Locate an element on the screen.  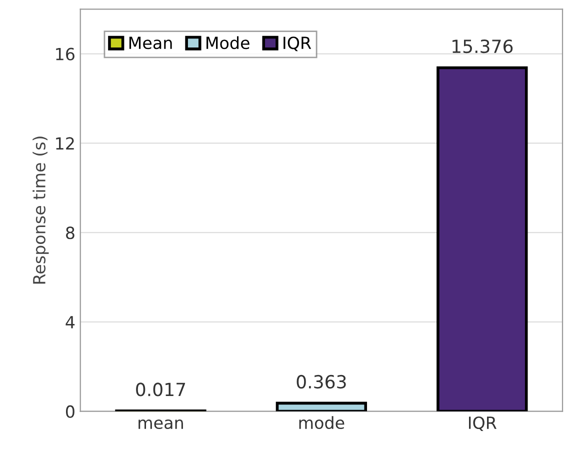
y-tick-label: 0 is located at coordinates (70, 411).